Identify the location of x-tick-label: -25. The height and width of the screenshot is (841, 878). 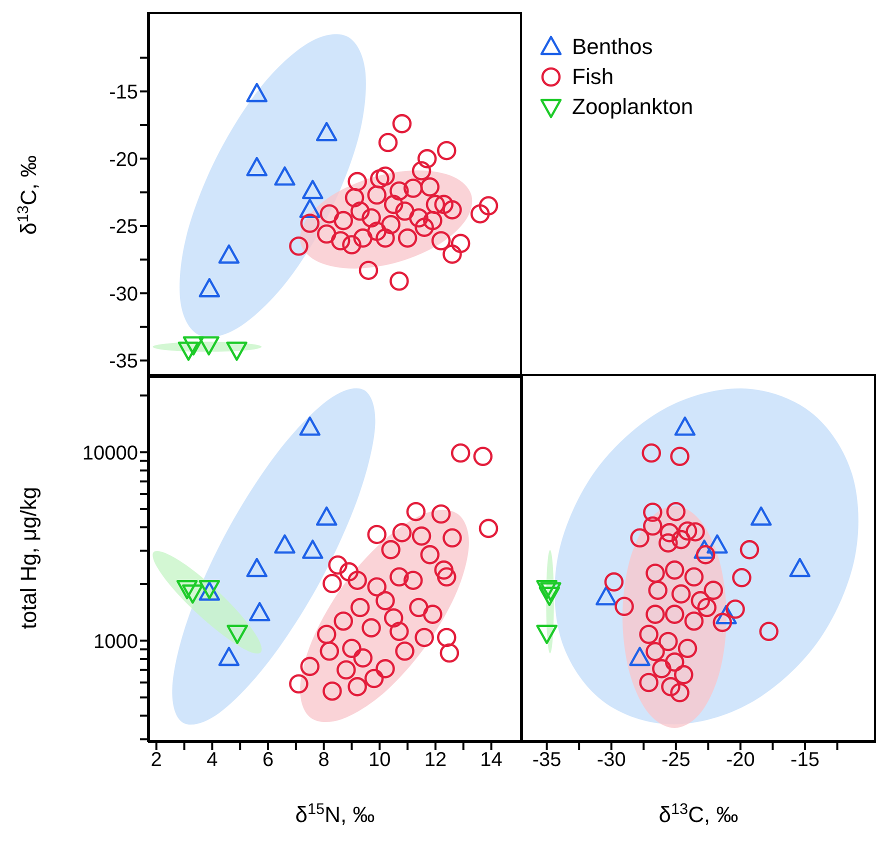
(675, 760).